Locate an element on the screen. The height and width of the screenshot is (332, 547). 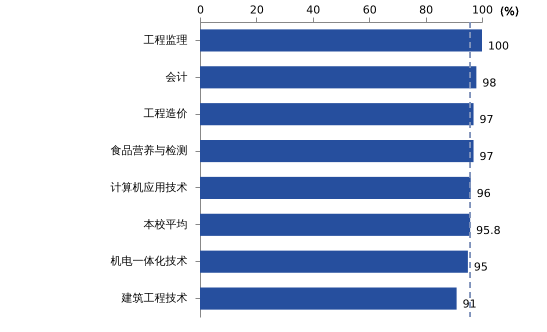
y-tick-label: 机电一体化技术 is located at coordinates (149, 261).